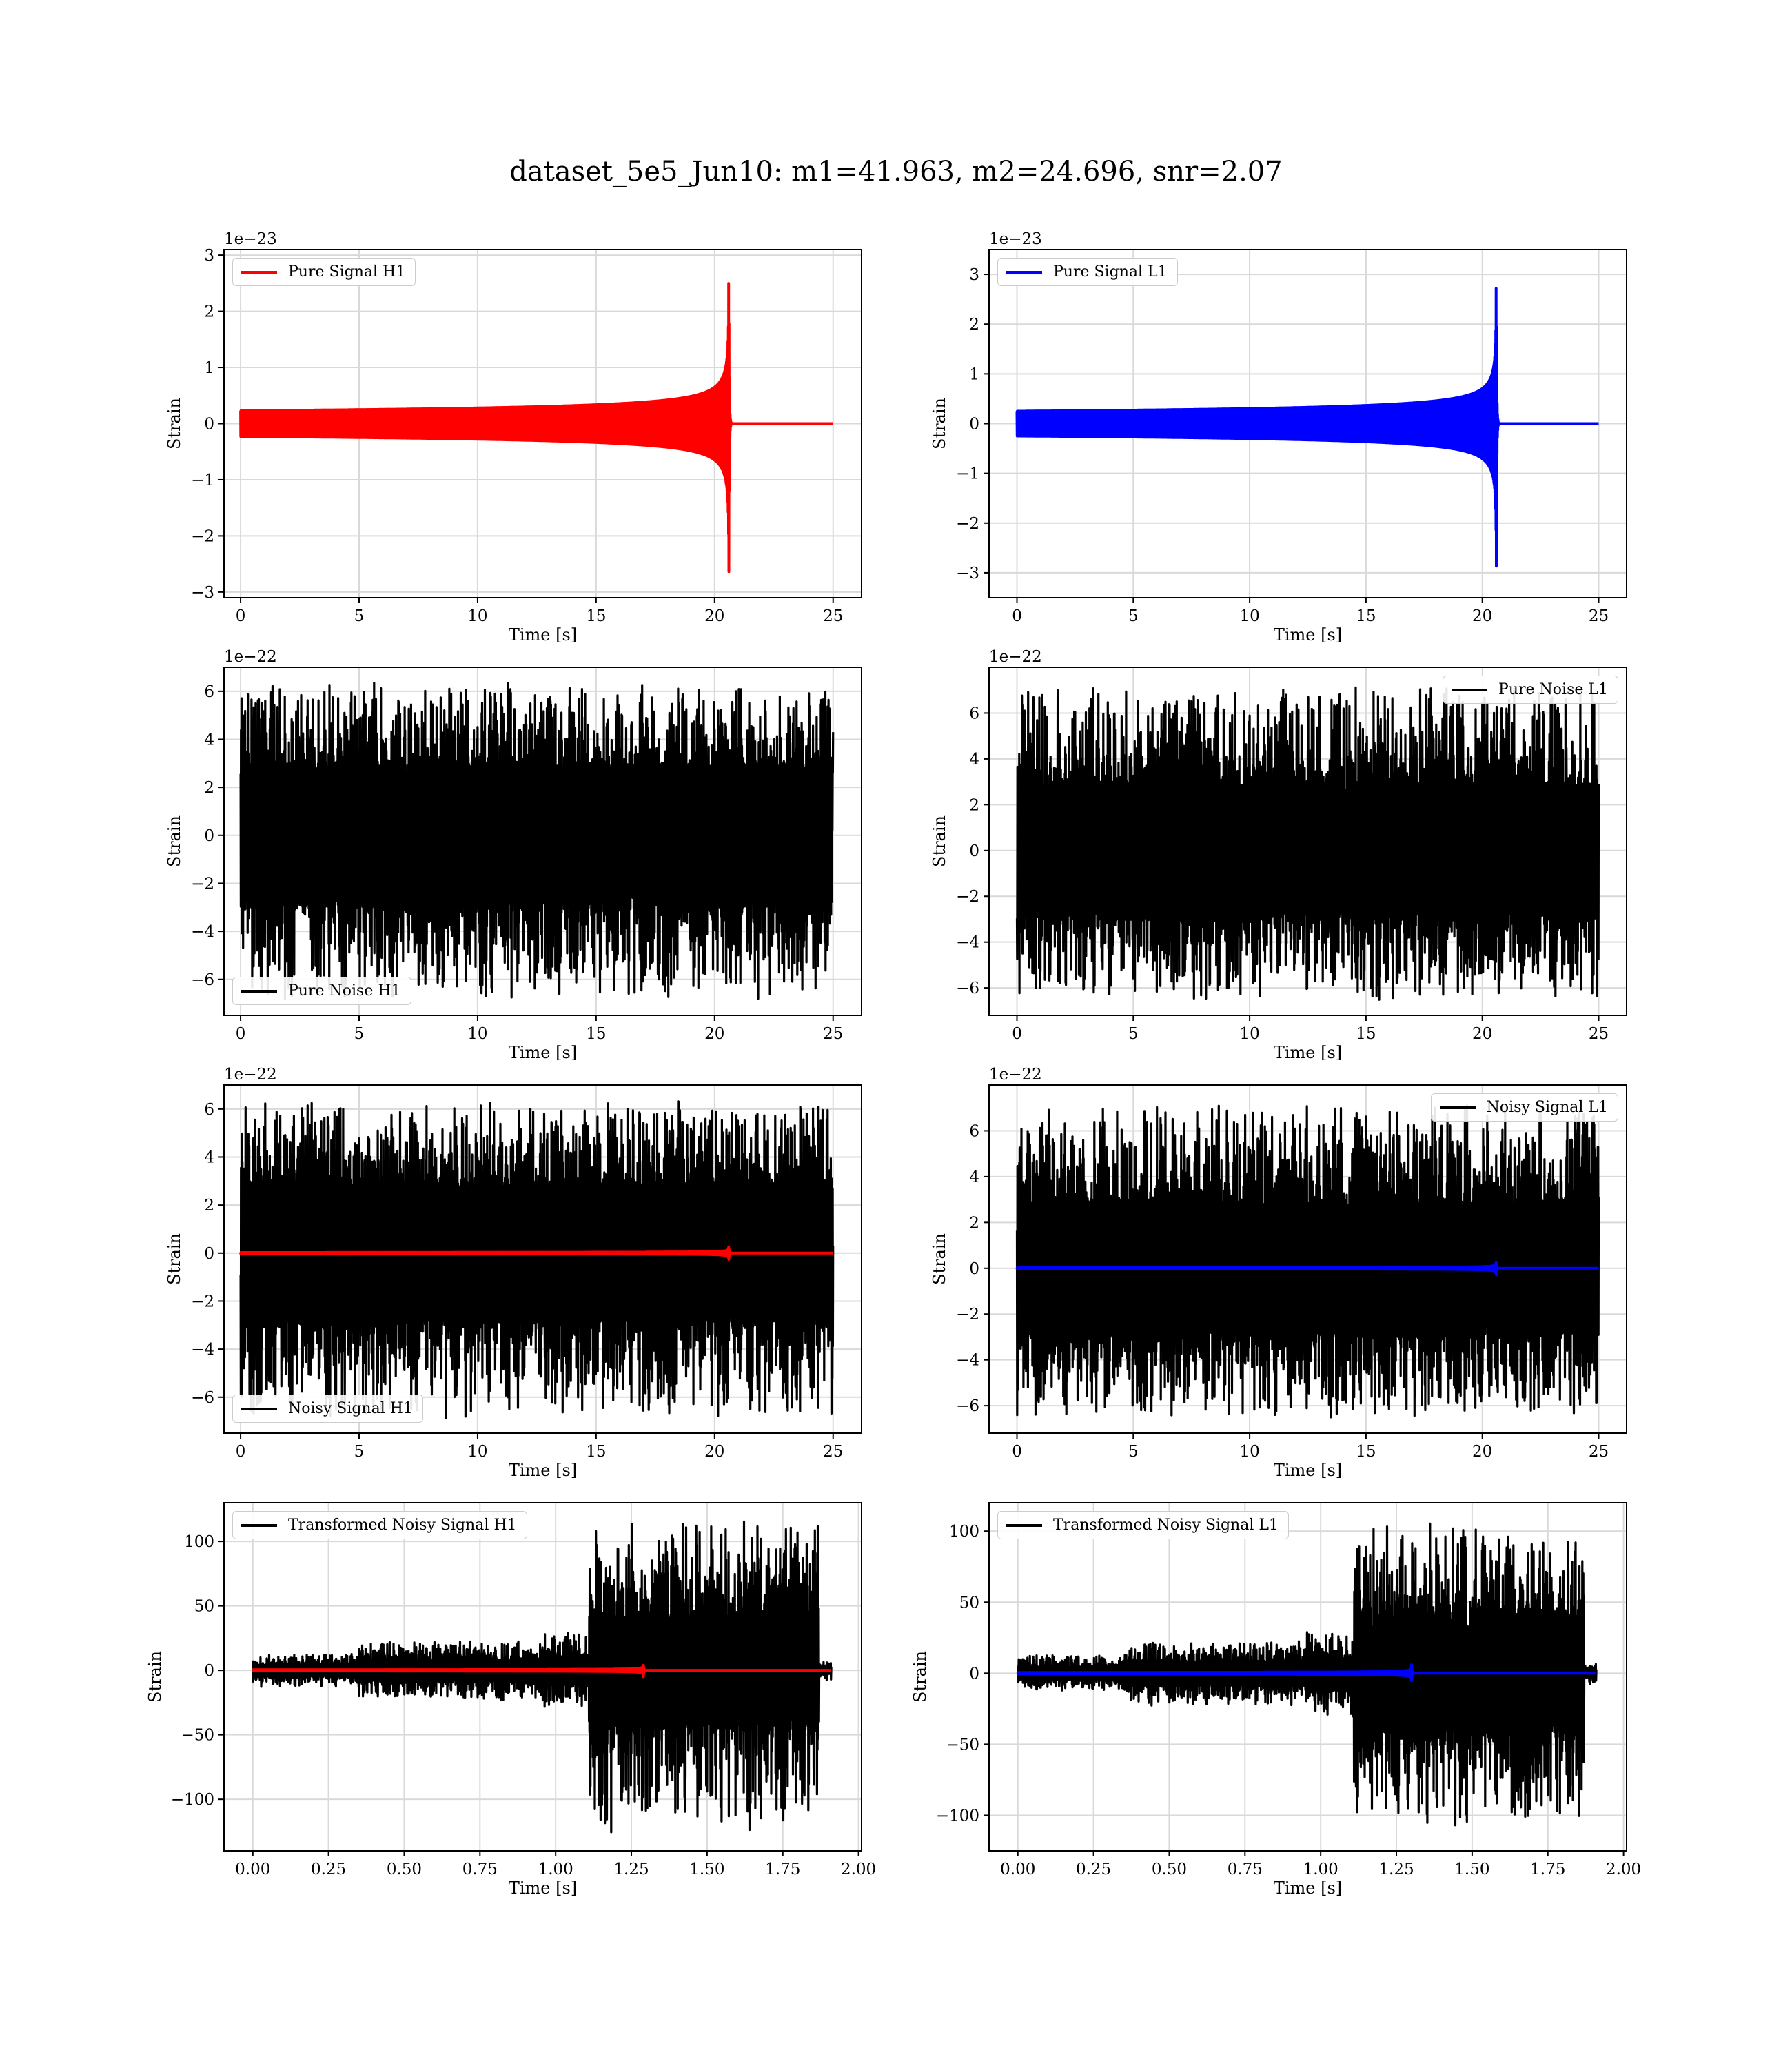 This screenshot has height=2068, width=1792. Describe the element at coordinates (402, 1526) in the screenshot. I see `legend-label: Transformed Noisy Signal H1` at that location.